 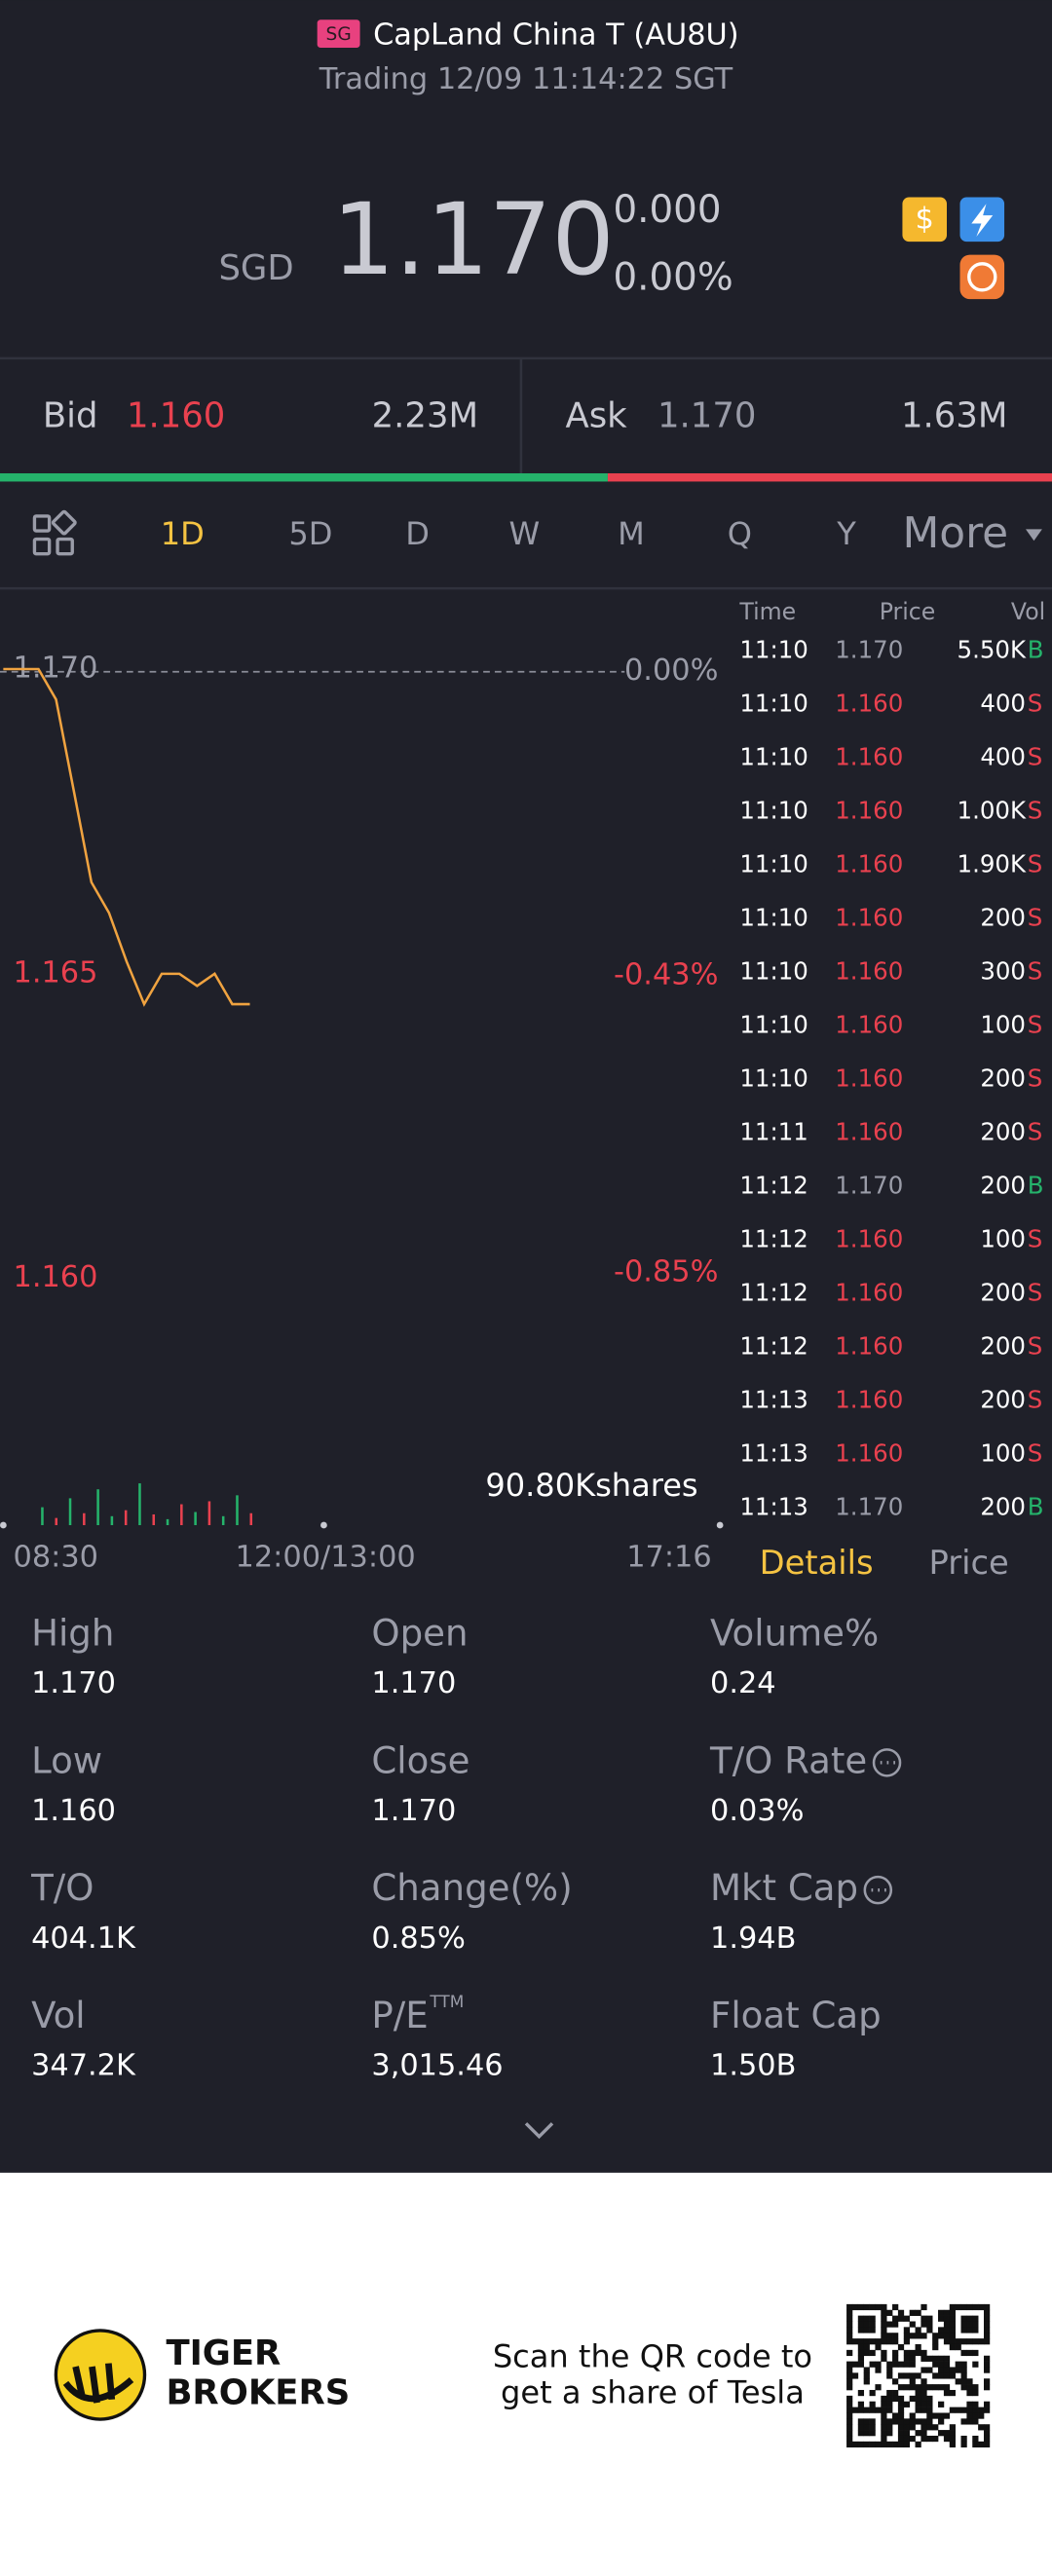 What do you see at coordinates (1003, 970) in the screenshot?
I see `trade-vol: 300` at bounding box center [1003, 970].